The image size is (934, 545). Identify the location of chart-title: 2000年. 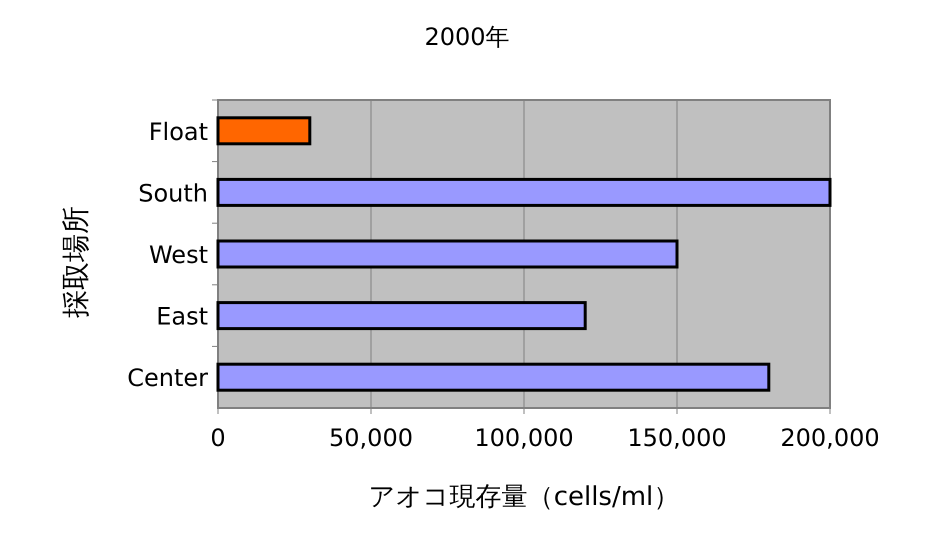
(467, 37).